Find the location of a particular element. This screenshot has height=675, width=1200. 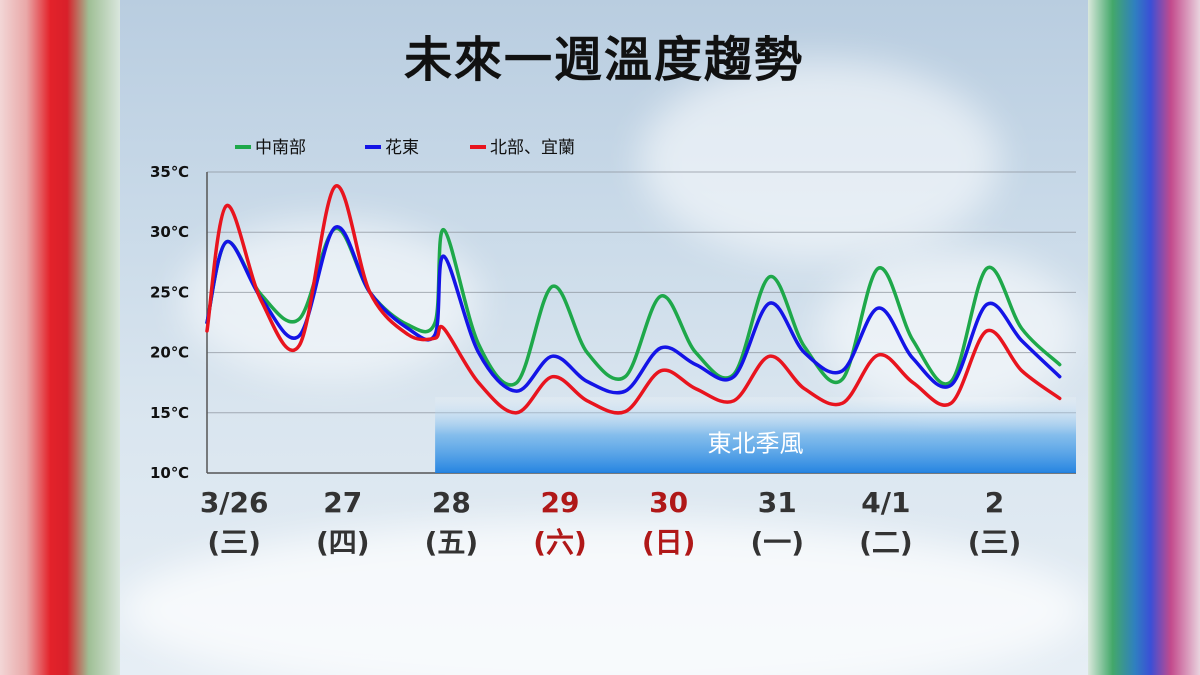

x-date-label: 4/1 is located at coordinates (885, 502).